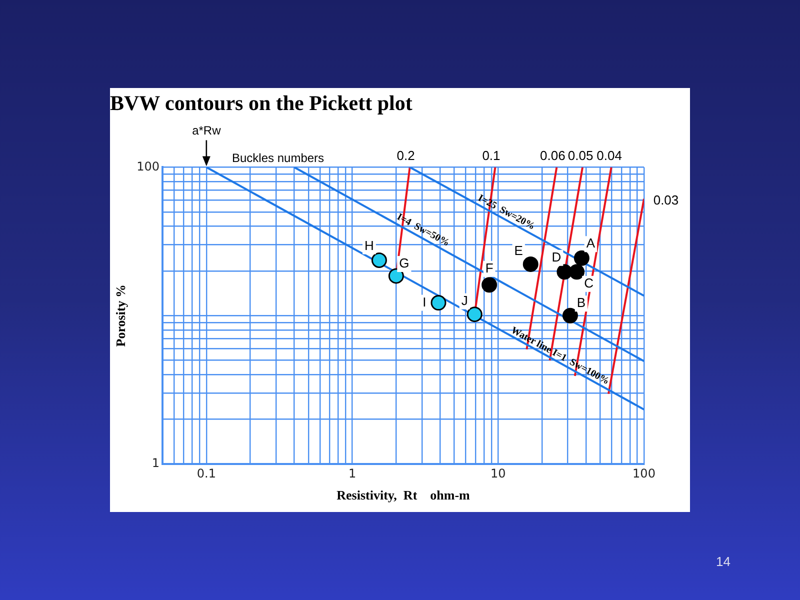  What do you see at coordinates (403, 495) in the screenshot?
I see `x-axis-title: Resistivity, Rt ohm-m` at bounding box center [403, 495].